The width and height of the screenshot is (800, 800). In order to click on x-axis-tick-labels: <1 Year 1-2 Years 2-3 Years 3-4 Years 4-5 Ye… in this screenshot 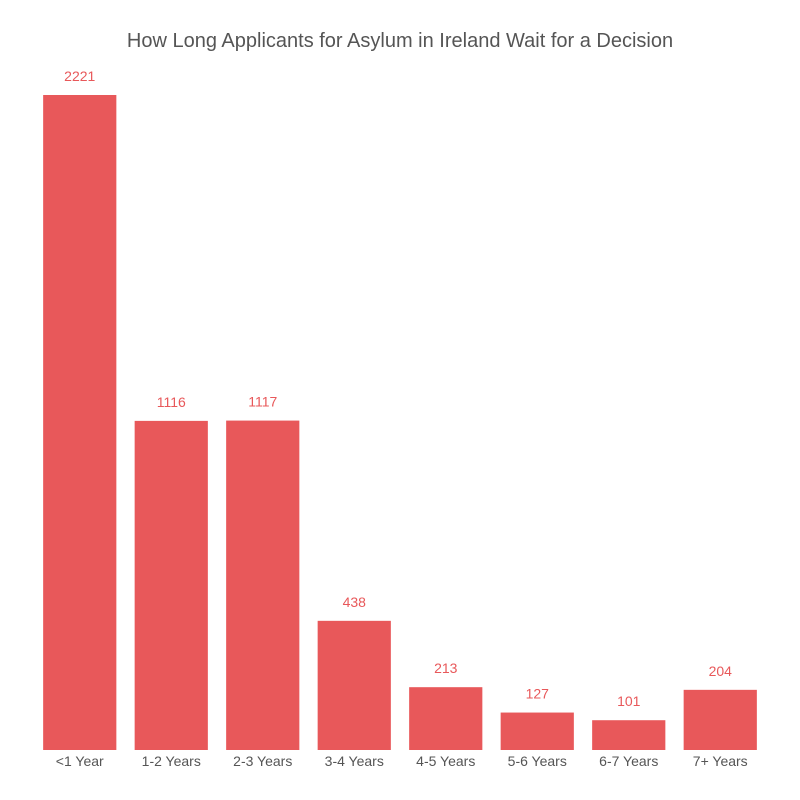, I will do `click(402, 761)`.